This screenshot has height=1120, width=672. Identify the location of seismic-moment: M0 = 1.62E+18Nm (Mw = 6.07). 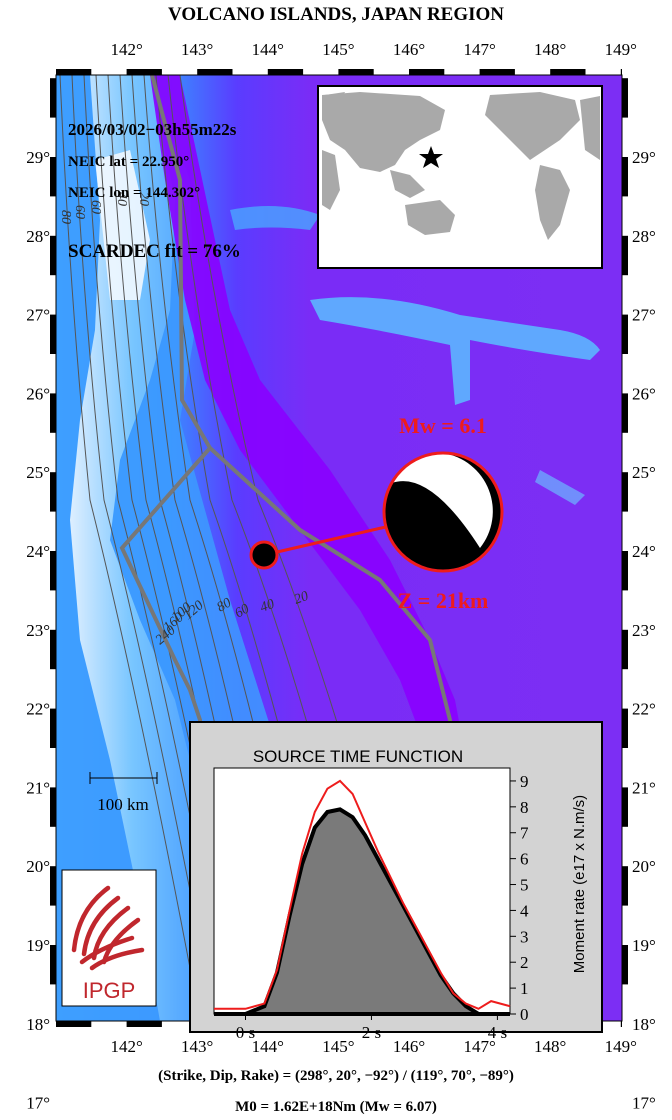
(336, 1107).